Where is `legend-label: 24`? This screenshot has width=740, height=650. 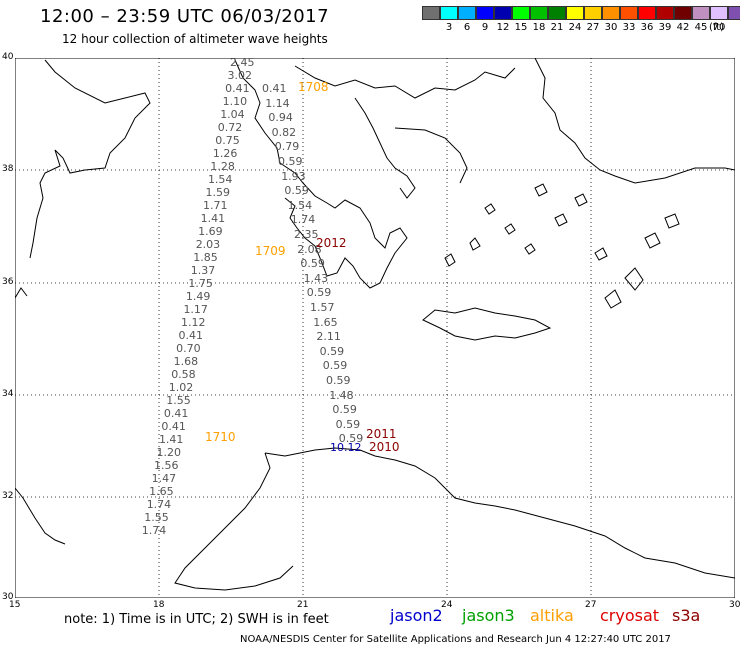 legend-label: 24 is located at coordinates (575, 27).